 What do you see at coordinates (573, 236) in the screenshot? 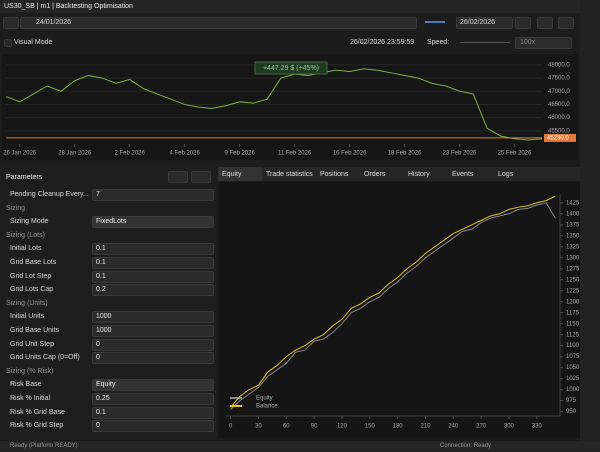
I see `y-tick-label: 1350` at bounding box center [573, 236].